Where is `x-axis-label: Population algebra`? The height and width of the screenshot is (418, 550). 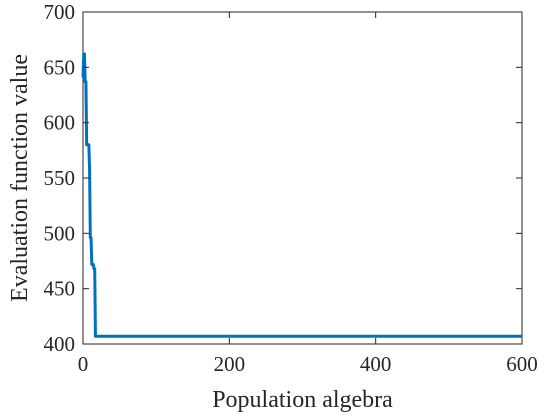
x-axis-label: Population algebra is located at coordinates (302, 400).